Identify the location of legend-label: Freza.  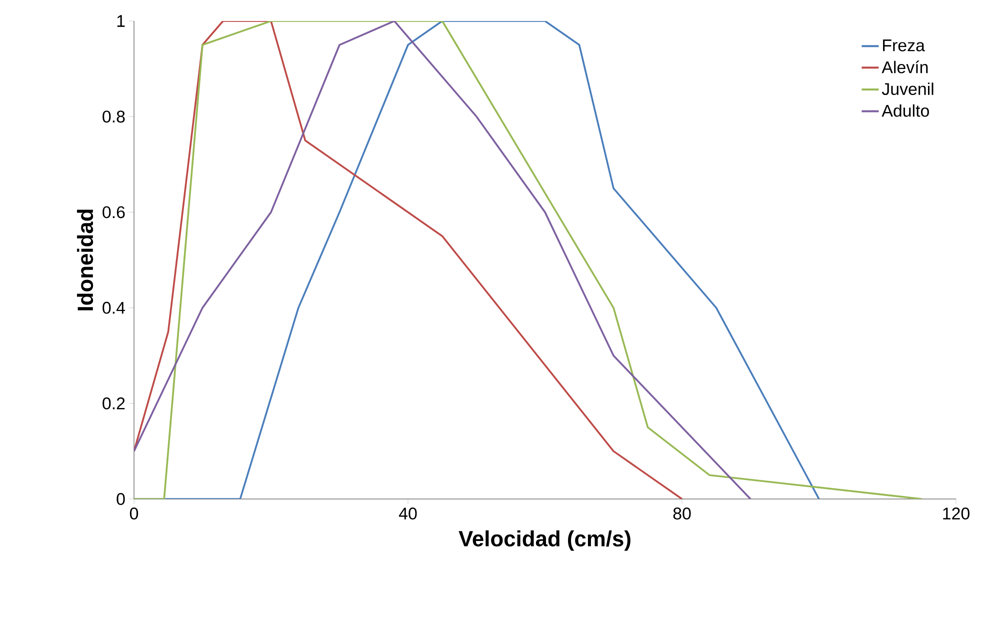
(904, 46).